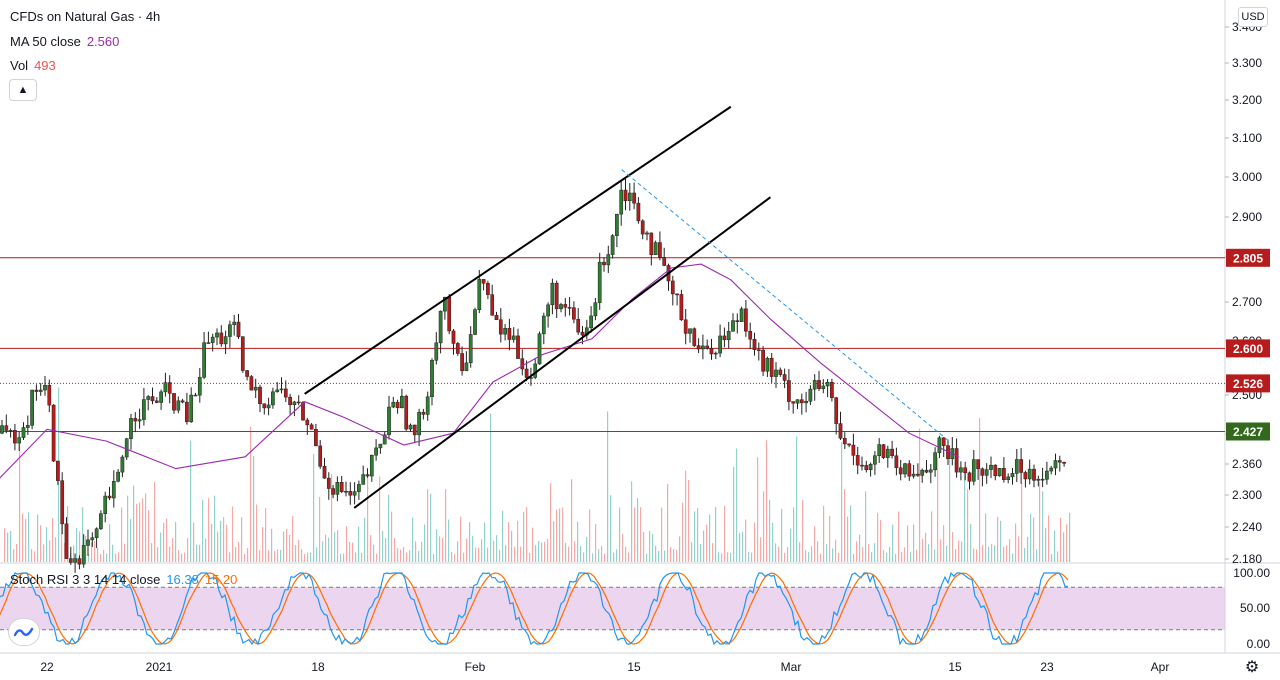 This screenshot has width=1280, height=680. I want to click on price-tick-label: 3.000, so click(1247, 177).